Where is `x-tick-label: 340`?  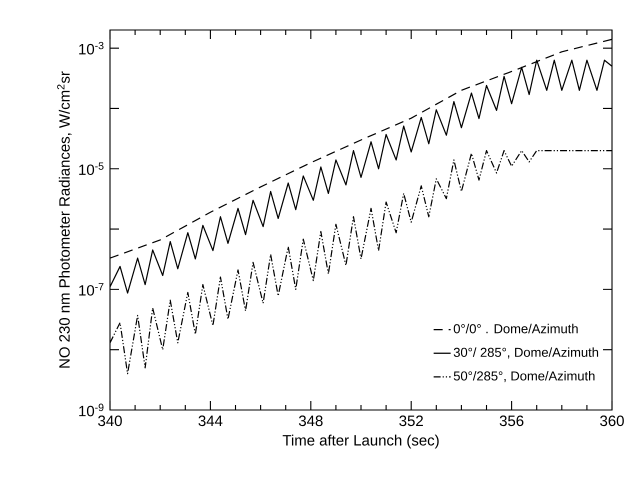
x-tick-label: 340 is located at coordinates (110, 421).